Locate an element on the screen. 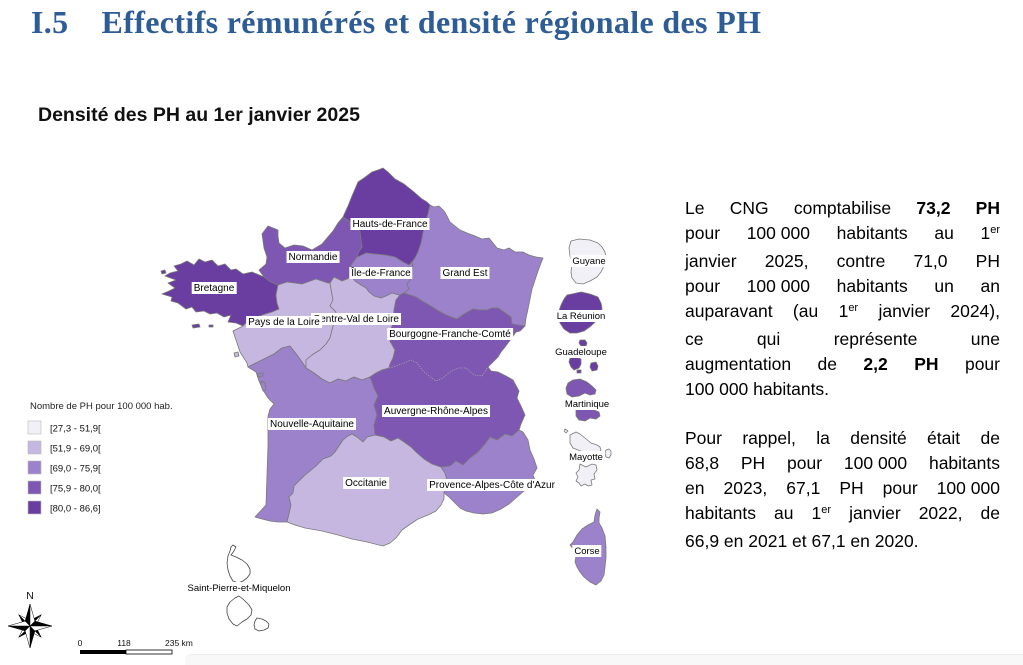  svg-text: 235 km is located at coordinates (179, 643).